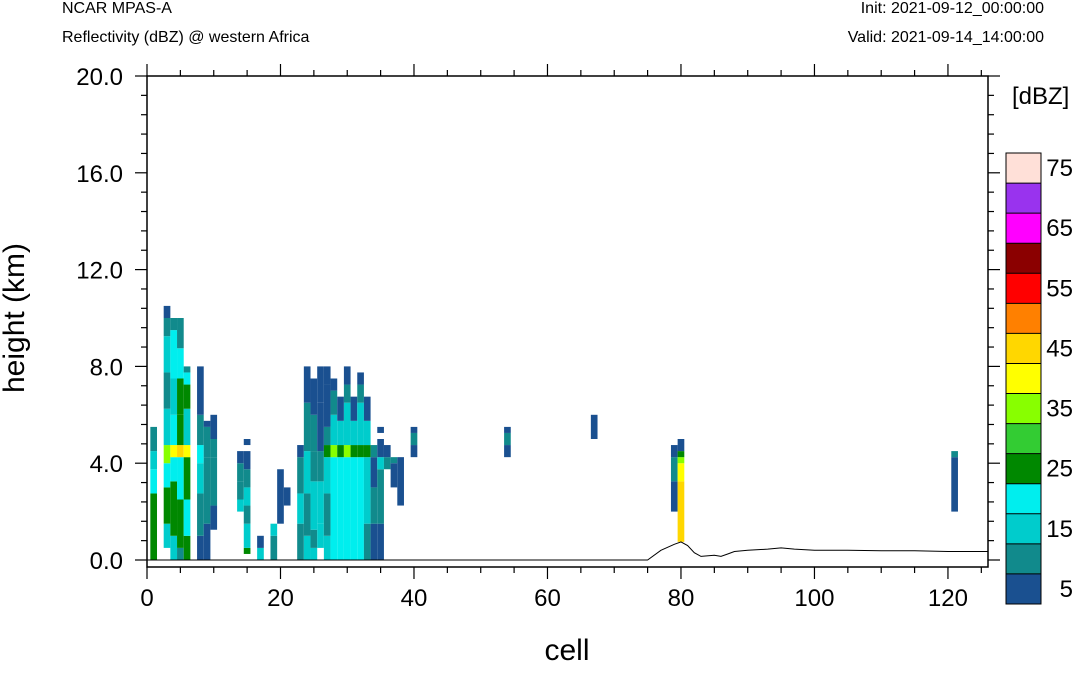  Describe the element at coordinates (186, 37) in the screenshot. I see `header-subtitle: Reflectivity (dBZ) @ western Africa` at that location.